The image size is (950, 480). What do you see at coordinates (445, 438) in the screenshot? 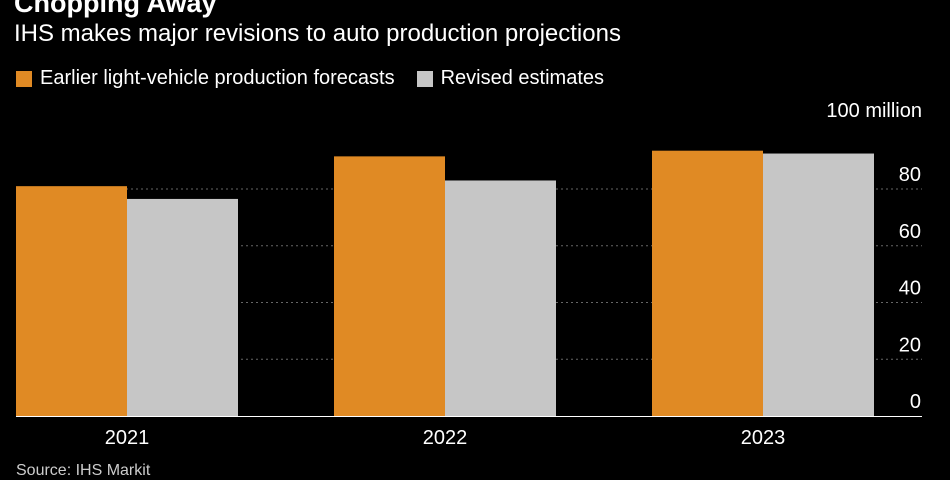
I see `x-tick-label-2022: 2022` at bounding box center [445, 438].